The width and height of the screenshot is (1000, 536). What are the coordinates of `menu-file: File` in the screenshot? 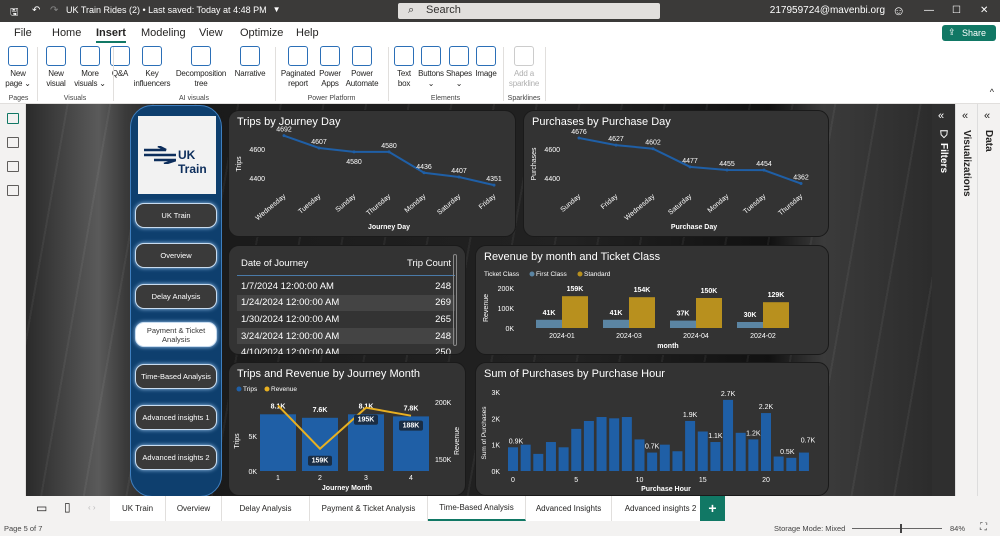 It's located at (23, 33).